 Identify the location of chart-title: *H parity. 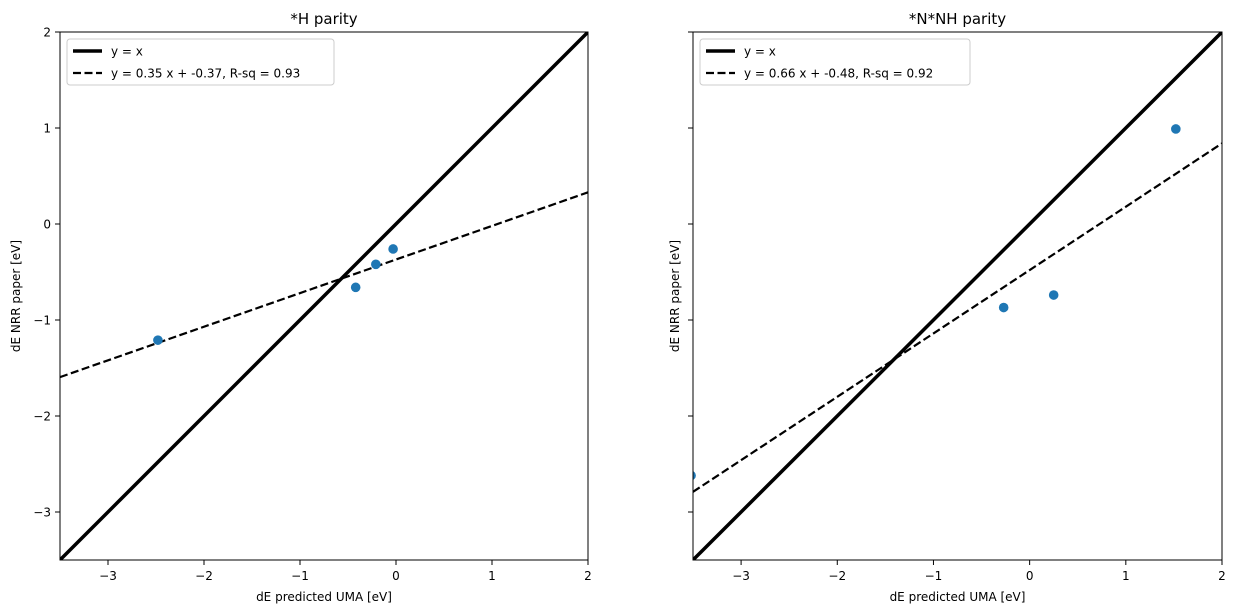
(323, 19).